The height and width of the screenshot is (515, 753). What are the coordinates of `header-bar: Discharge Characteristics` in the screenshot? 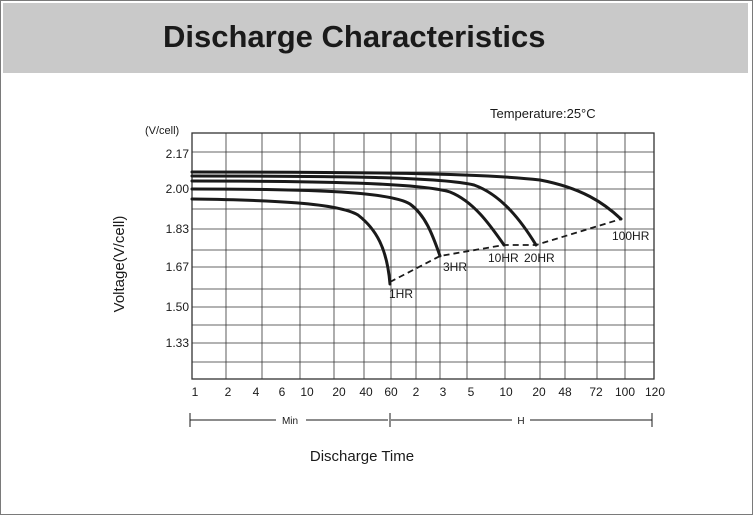 It's located at (375, 38).